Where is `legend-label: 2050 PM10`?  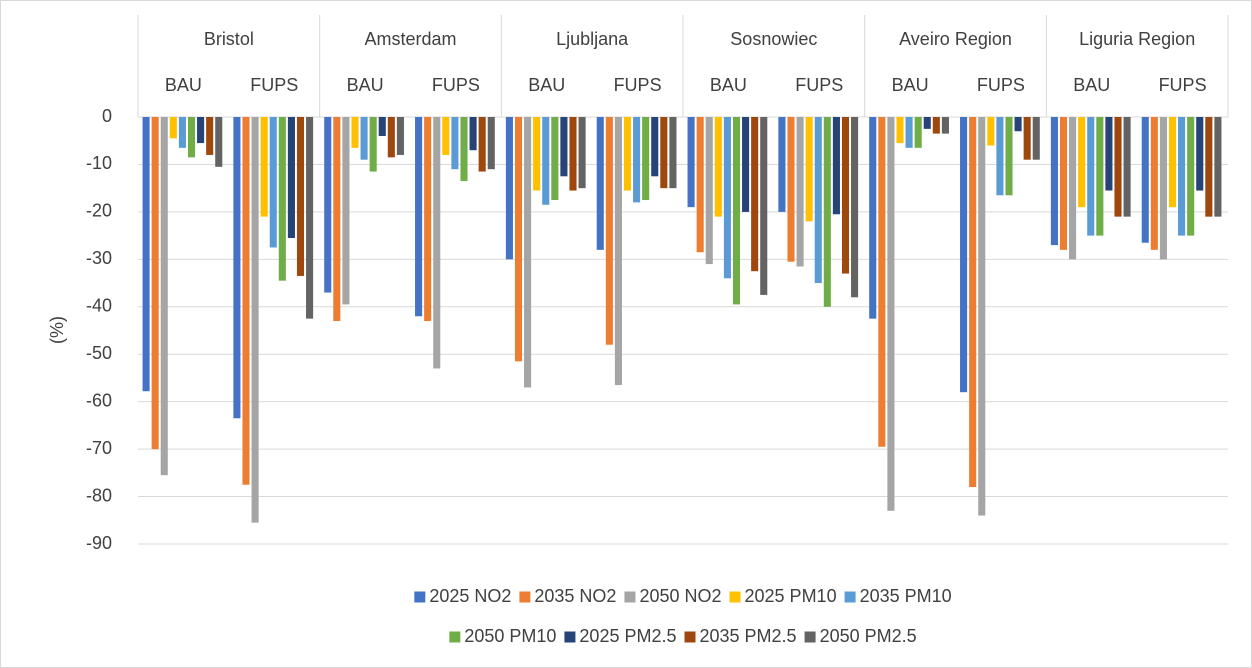
legend-label: 2050 PM10 is located at coordinates (510, 636).